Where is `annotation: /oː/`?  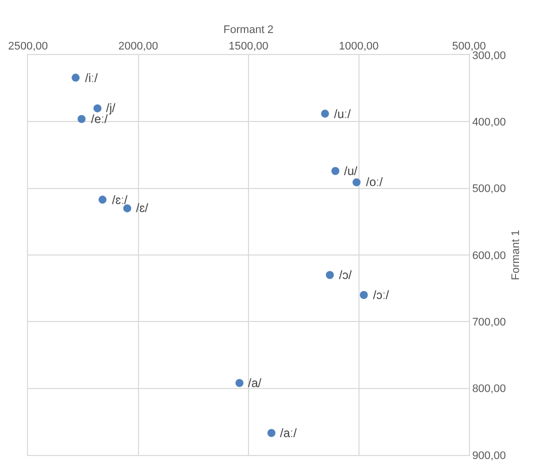 annotation: /oː/ is located at coordinates (375, 182).